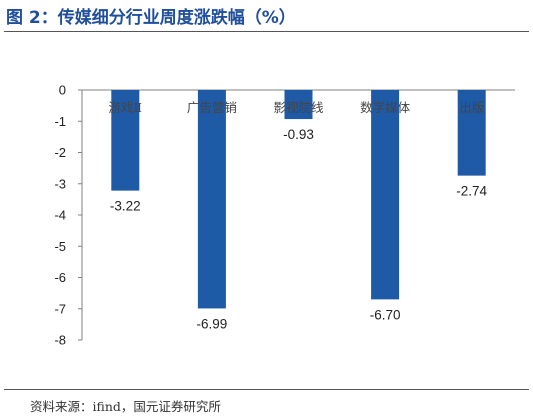 This screenshot has width=533, height=417. I want to click on y-tick-label: -5, so click(60, 246).